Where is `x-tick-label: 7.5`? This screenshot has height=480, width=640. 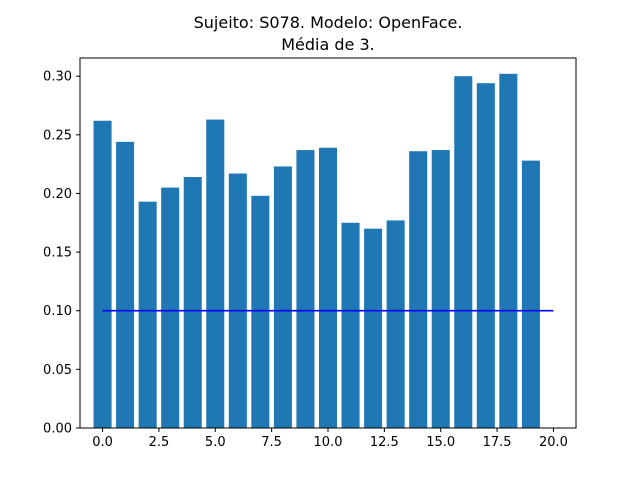
x-tick-label: 7.5 is located at coordinates (271, 442).